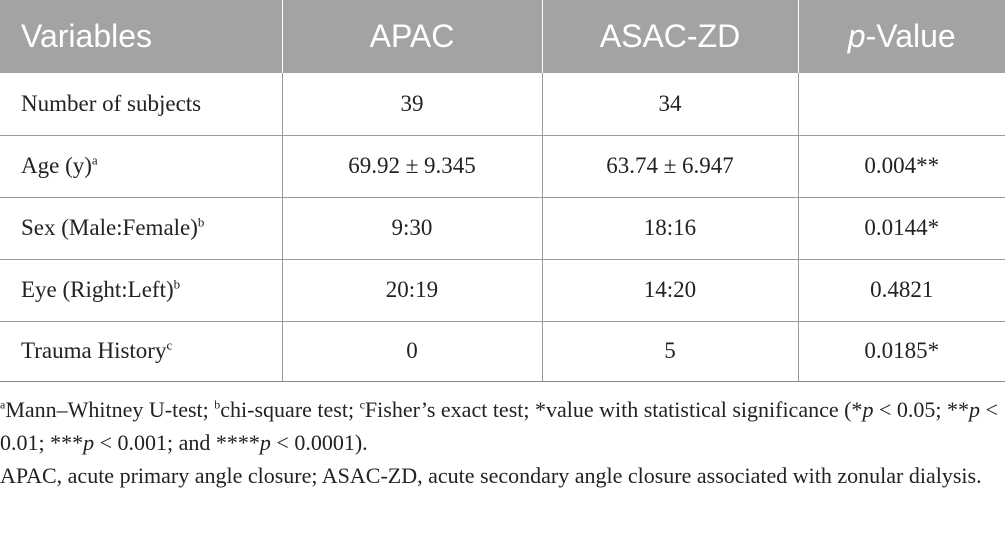  Describe the element at coordinates (319, 442) in the screenshot. I see `footnote-threshold: < 0.0001).` at that location.